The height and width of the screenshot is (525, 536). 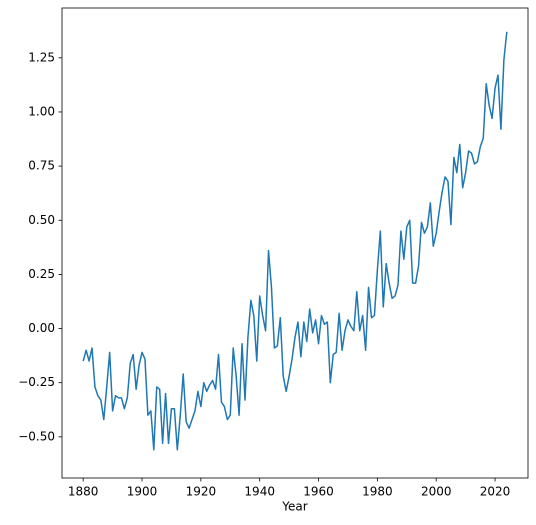 What do you see at coordinates (83, 492) in the screenshot?
I see `x-tick-label: 1880` at bounding box center [83, 492].